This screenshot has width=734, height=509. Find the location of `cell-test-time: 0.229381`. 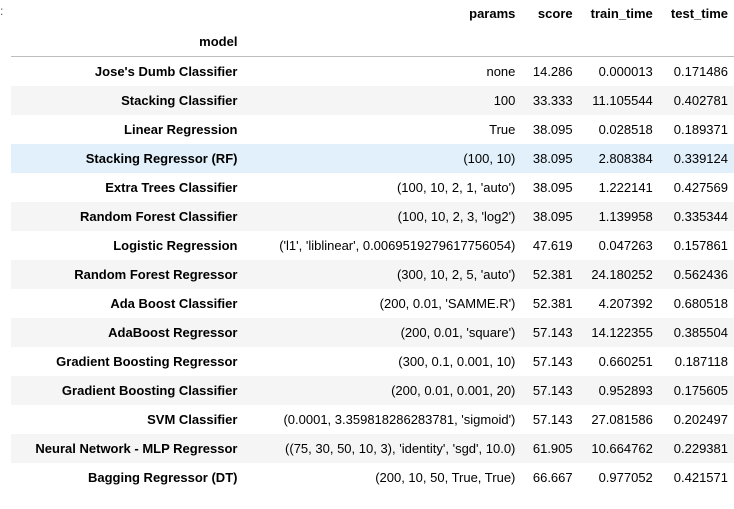

cell-test-time: 0.229381 is located at coordinates (700, 448).